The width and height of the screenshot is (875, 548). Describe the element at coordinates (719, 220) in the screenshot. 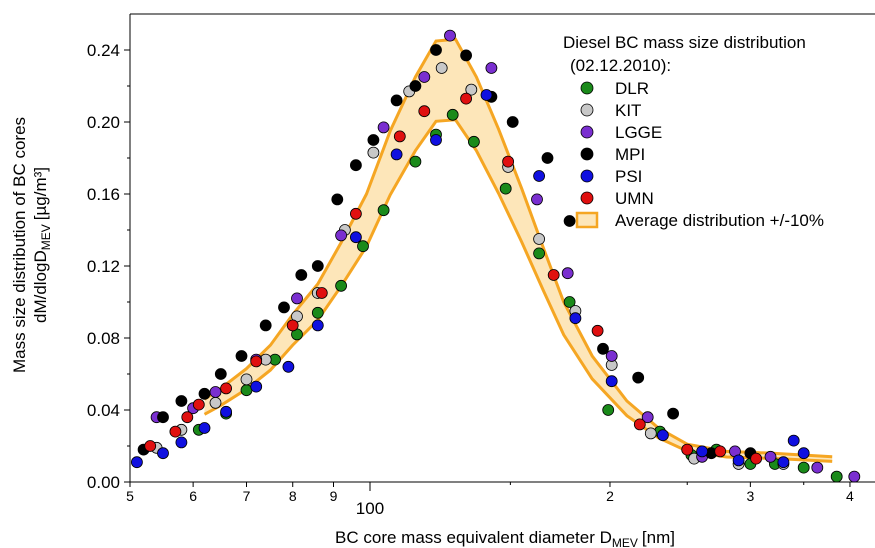

I see `legend-label: Average distribution +/-10%` at that location.